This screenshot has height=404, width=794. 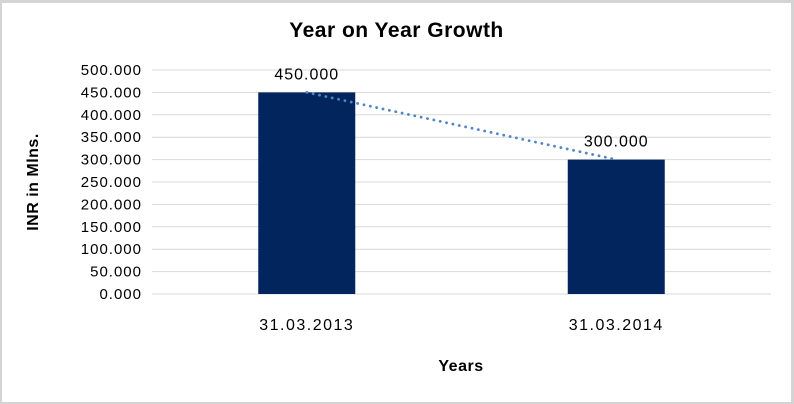 I want to click on y-tick-label: 0.000, so click(x=120, y=294).